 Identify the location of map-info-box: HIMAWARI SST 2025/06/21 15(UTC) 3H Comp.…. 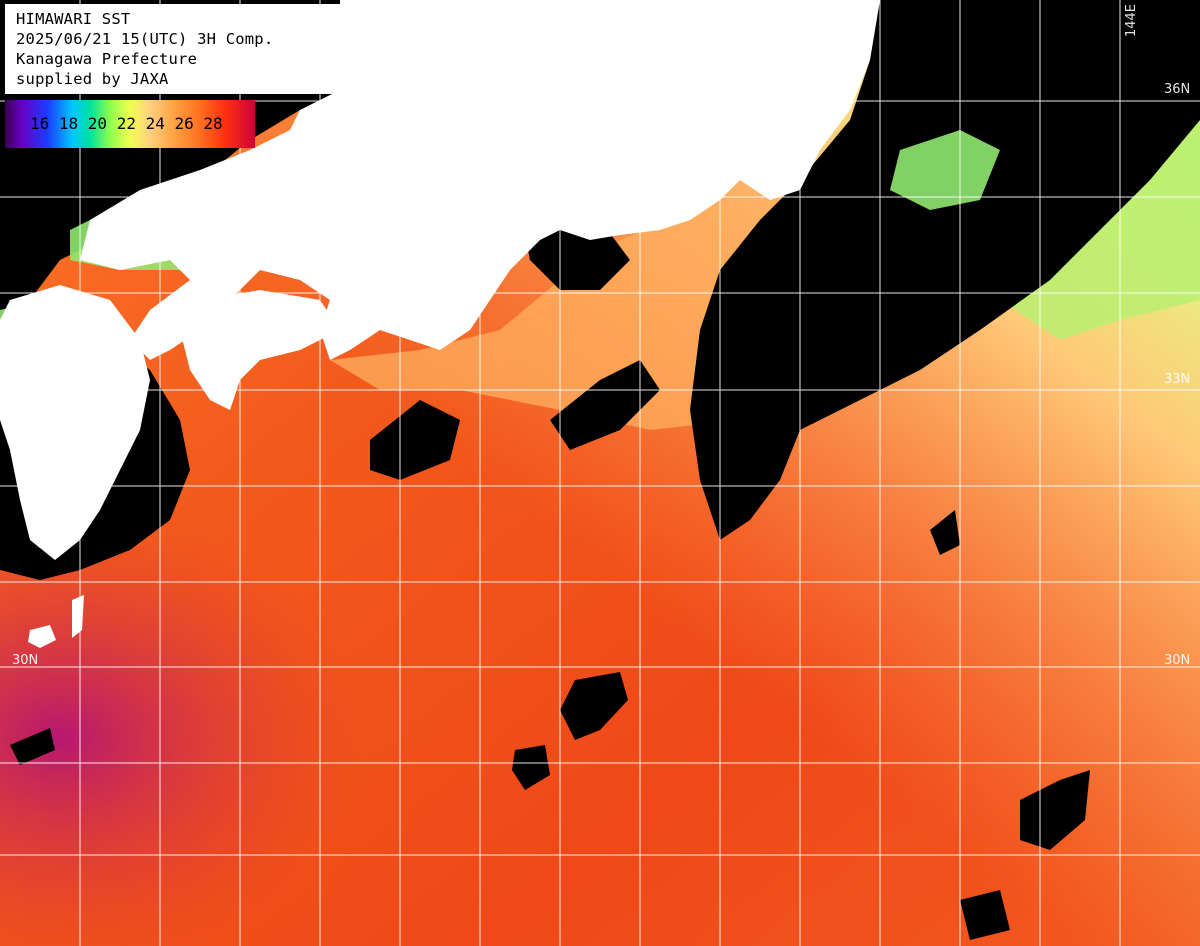
(178, 49).